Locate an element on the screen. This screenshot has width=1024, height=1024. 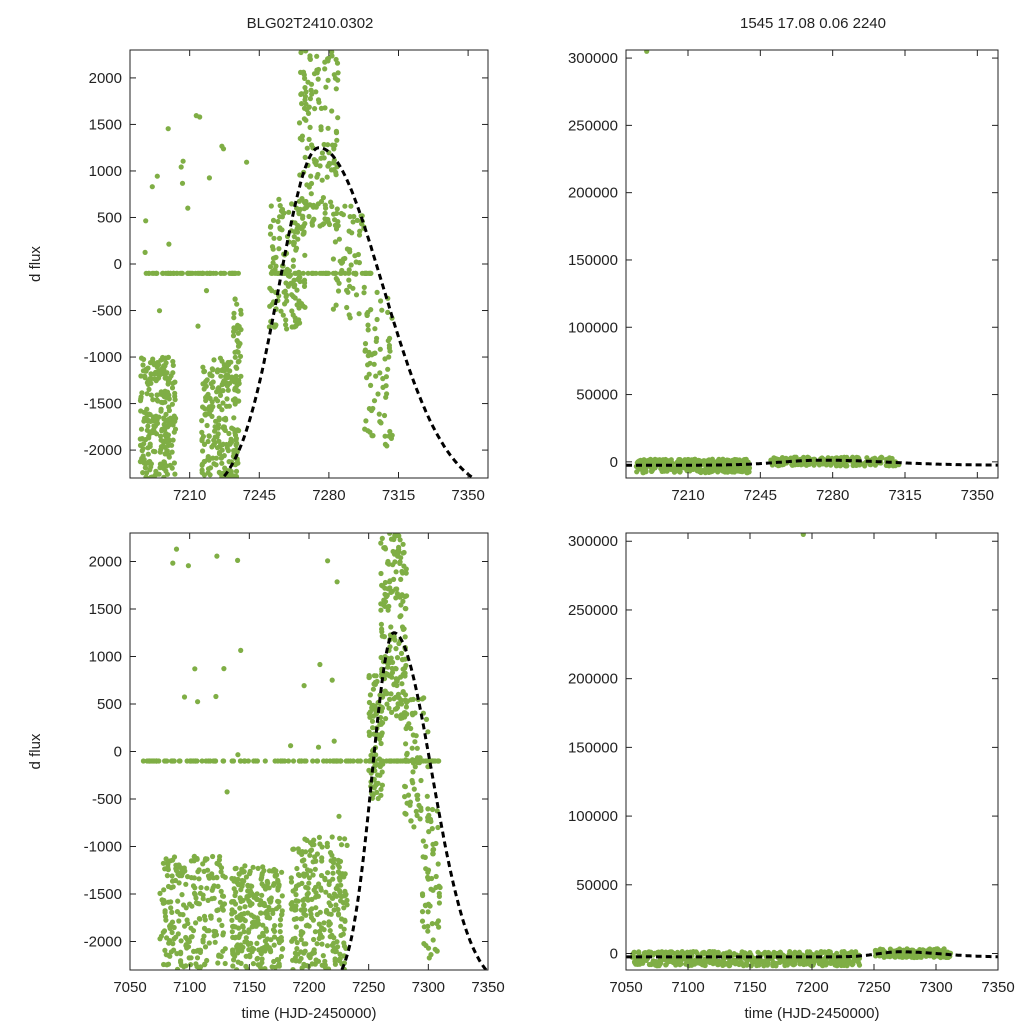
x-tick-label: 7280 is located at coordinates (328, 495).